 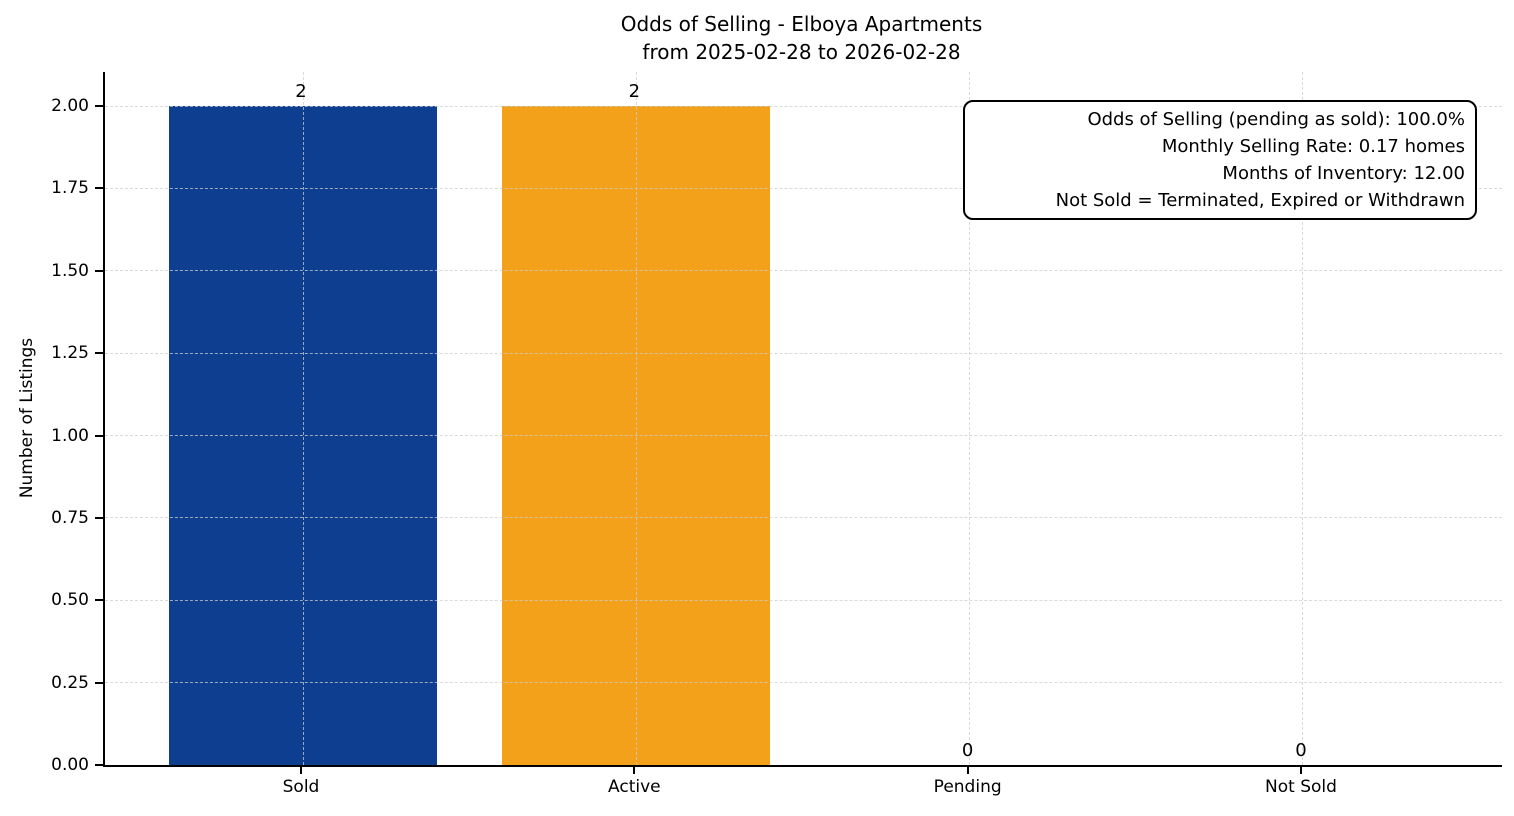 What do you see at coordinates (70, 270) in the screenshot?
I see `y-tick-label: 1.50` at bounding box center [70, 270].